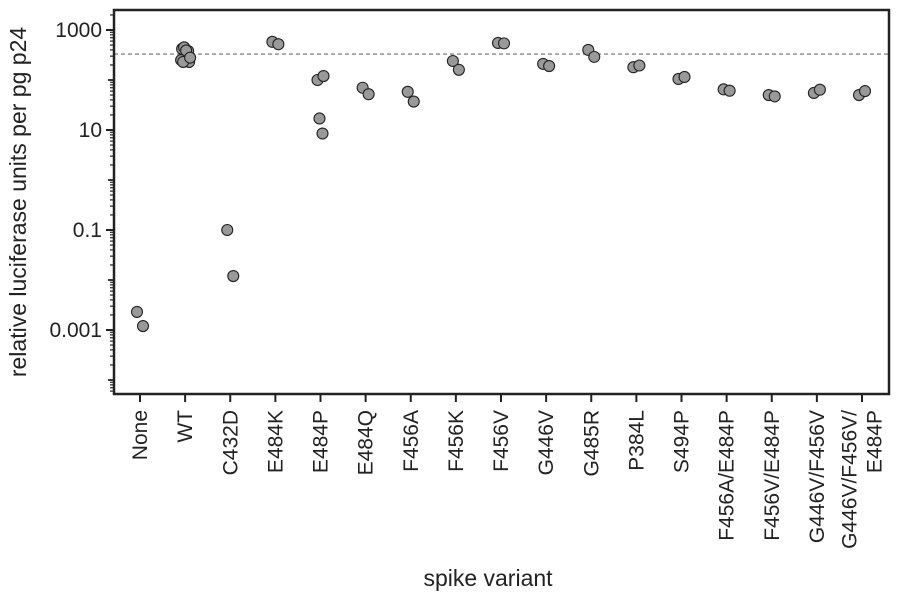 The width and height of the screenshot is (899, 602). Describe the element at coordinates (546, 442) in the screenshot. I see `x-tick-label: G446V` at that location.